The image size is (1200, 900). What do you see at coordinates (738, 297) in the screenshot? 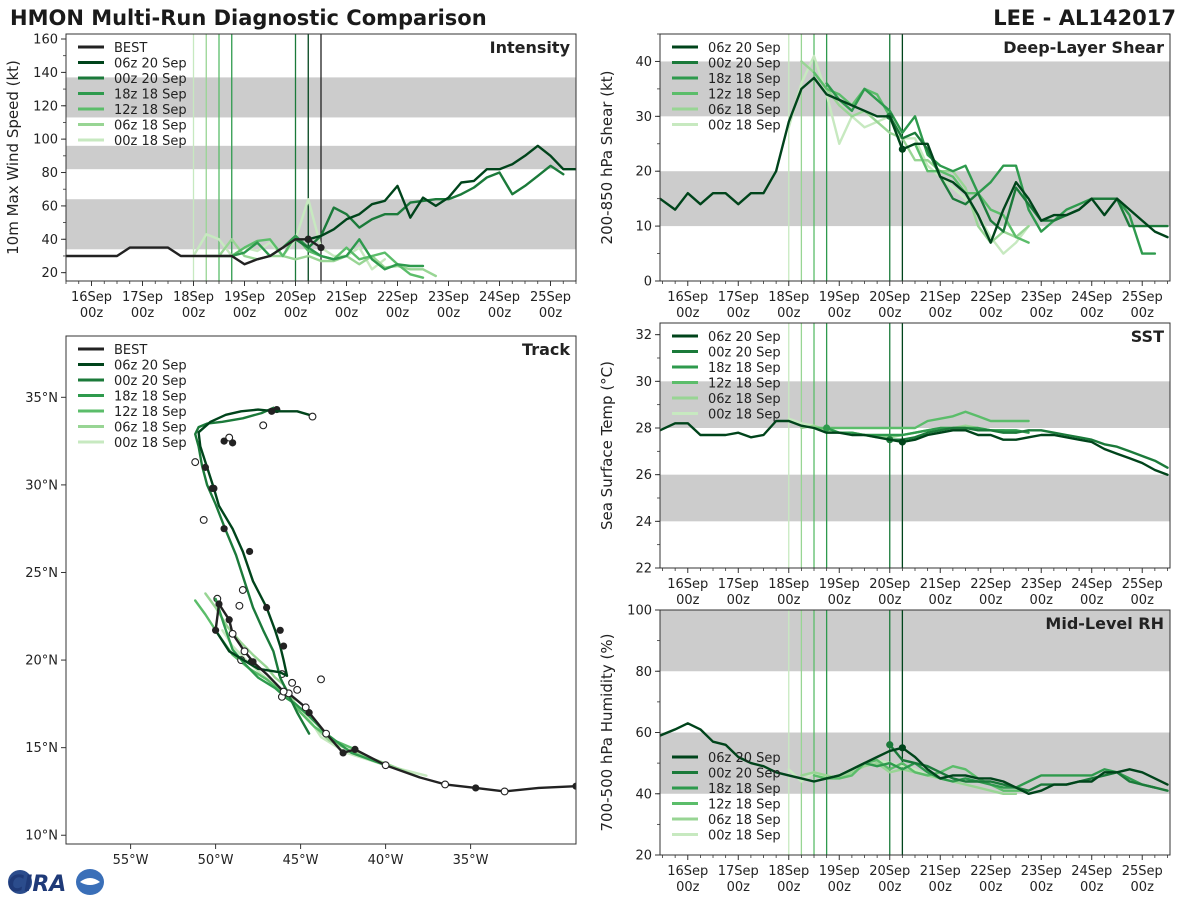
I see `shear-xtick-label-1-0: 17Sep` at bounding box center [738, 297].